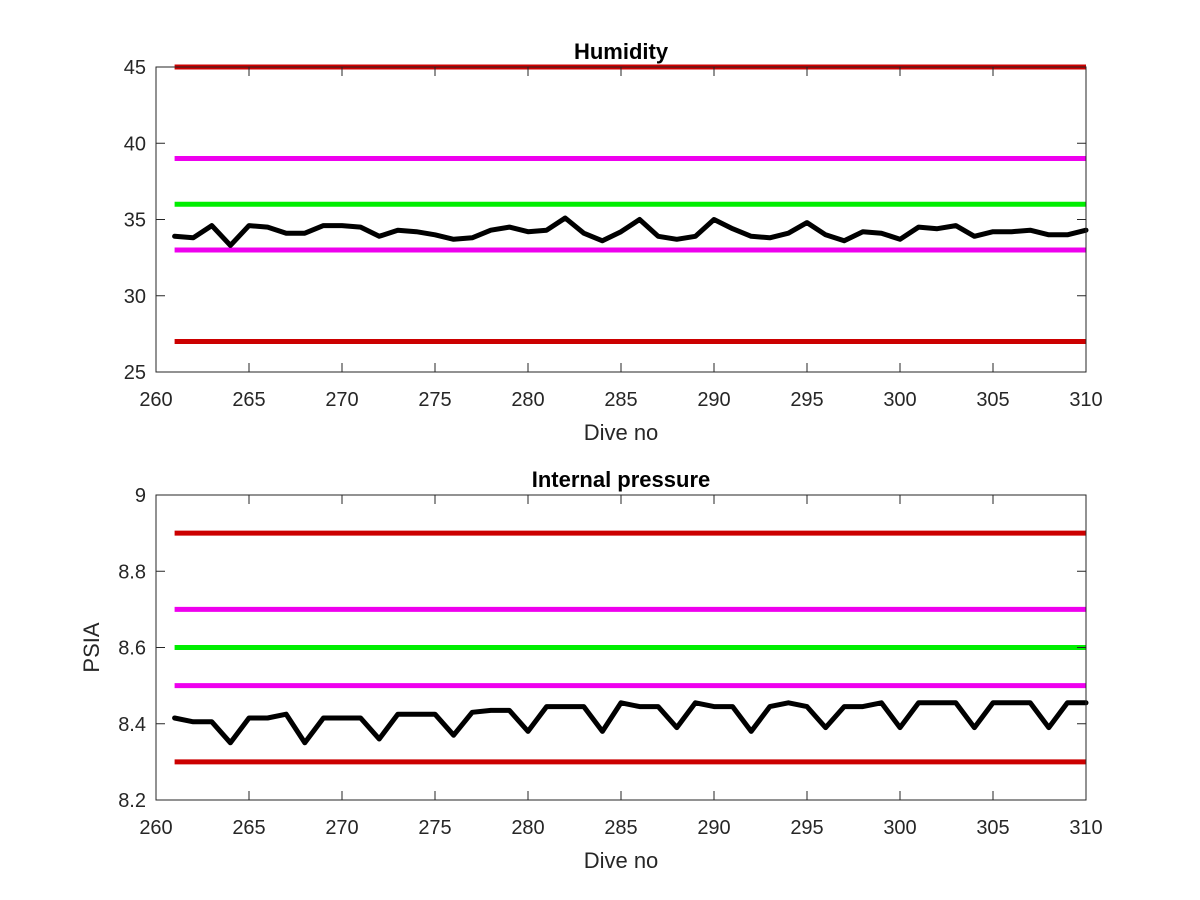  I want to click on y-tick-label: 40, so click(135, 144).